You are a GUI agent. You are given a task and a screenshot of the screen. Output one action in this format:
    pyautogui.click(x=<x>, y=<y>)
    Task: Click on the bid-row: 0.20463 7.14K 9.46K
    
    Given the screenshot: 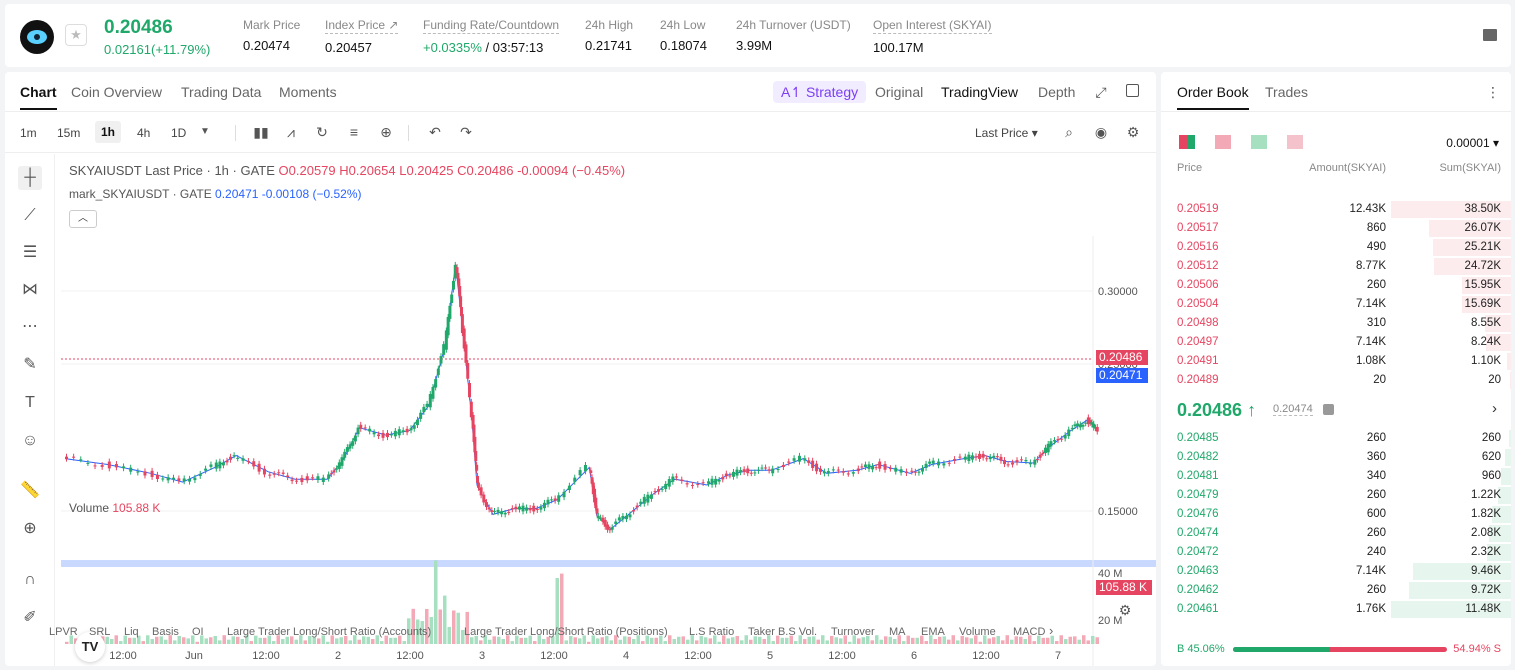 What is the action you would take?
    pyautogui.click(x=1336, y=571)
    